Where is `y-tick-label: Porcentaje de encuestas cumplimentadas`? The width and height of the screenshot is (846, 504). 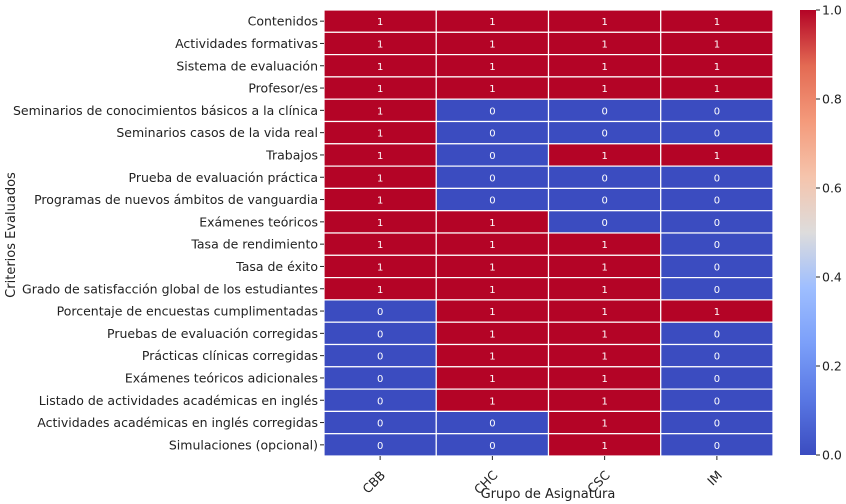
y-tick-label: Porcentaje de encuestas cumplimentadas is located at coordinates (187, 311).